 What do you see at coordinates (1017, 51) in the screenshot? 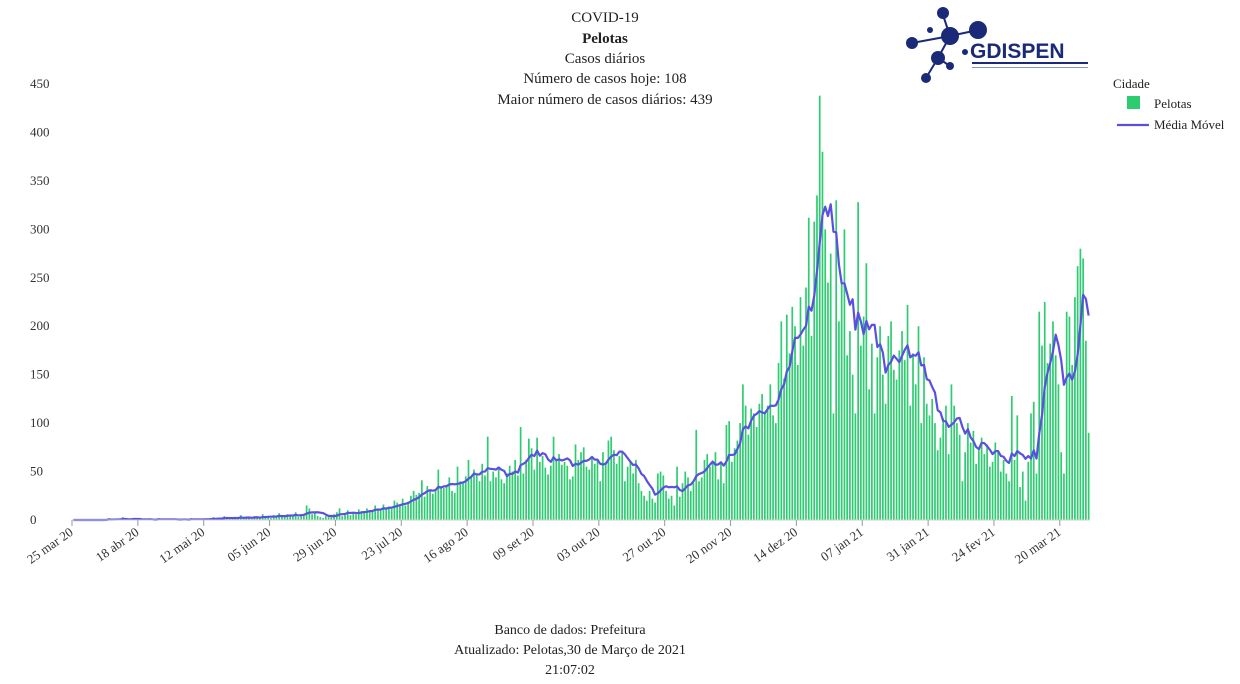
I see `logo-text: GDISPEN` at bounding box center [1017, 51].